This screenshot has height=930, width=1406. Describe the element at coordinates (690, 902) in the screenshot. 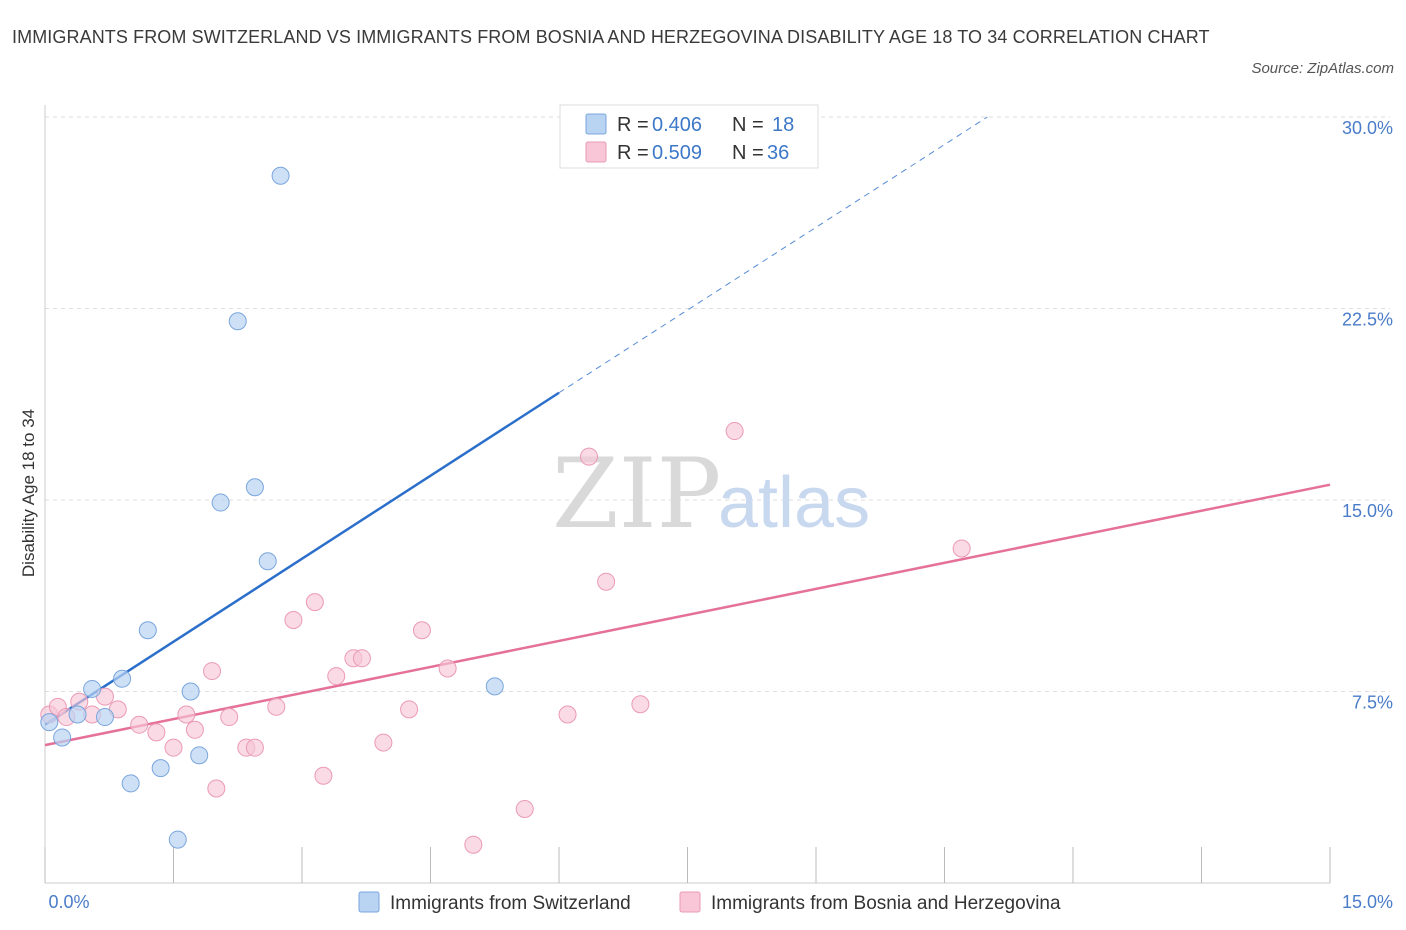

I see `bottom-legend-swatch-pink` at that location.